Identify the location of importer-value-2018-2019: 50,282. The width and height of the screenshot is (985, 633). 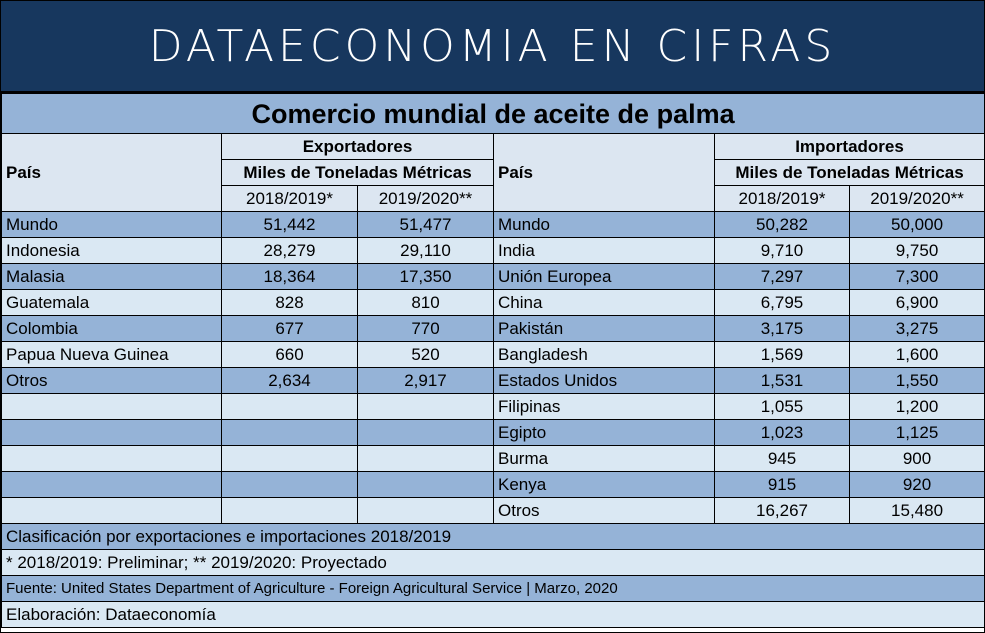
(782, 224).